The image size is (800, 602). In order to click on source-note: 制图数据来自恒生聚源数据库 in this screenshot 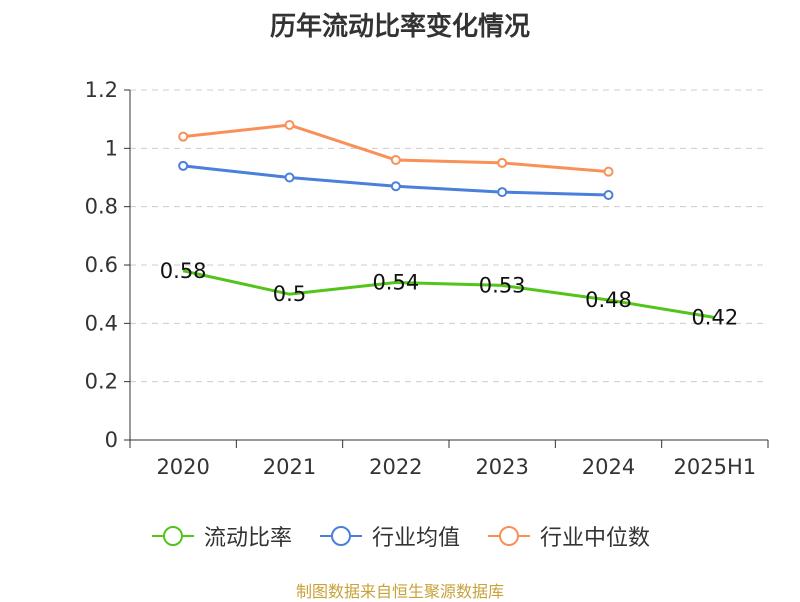, I will do `click(399, 591)`.